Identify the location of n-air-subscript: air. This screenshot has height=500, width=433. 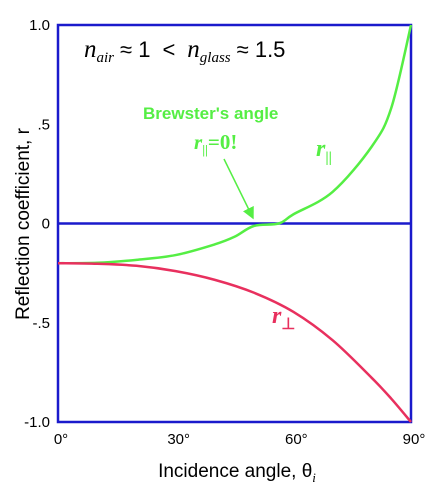
(106, 58).